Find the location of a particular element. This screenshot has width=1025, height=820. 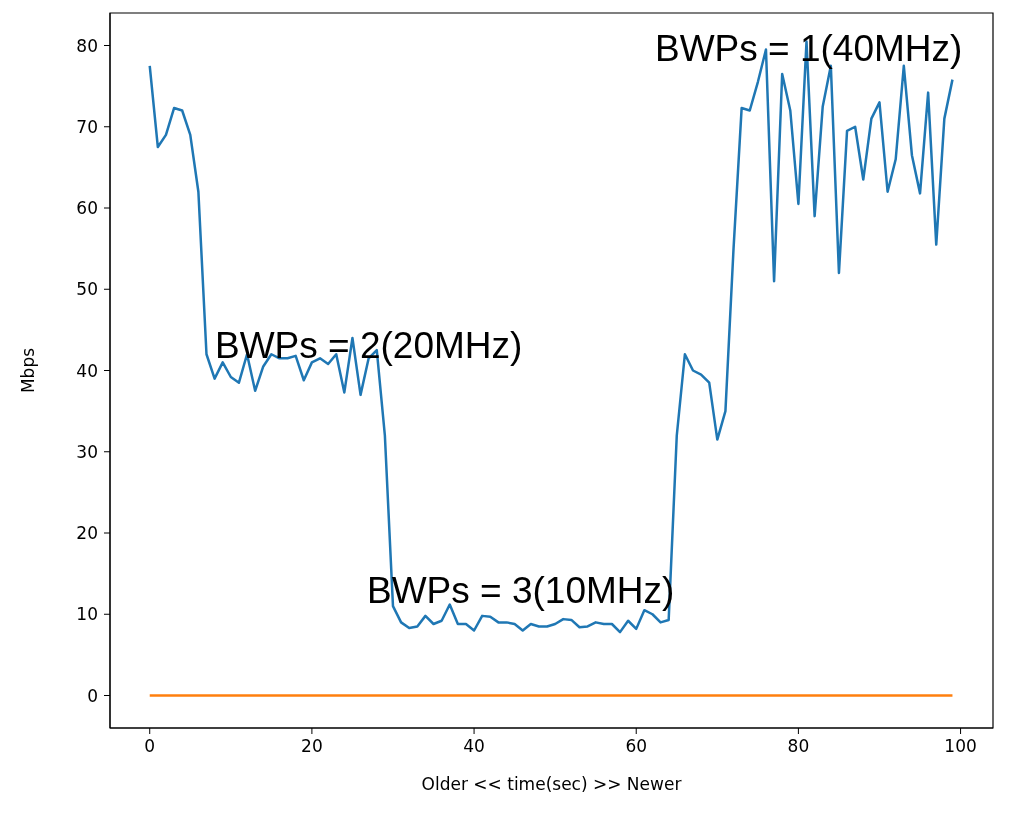

x-tick-label: 100 is located at coordinates (960, 746).